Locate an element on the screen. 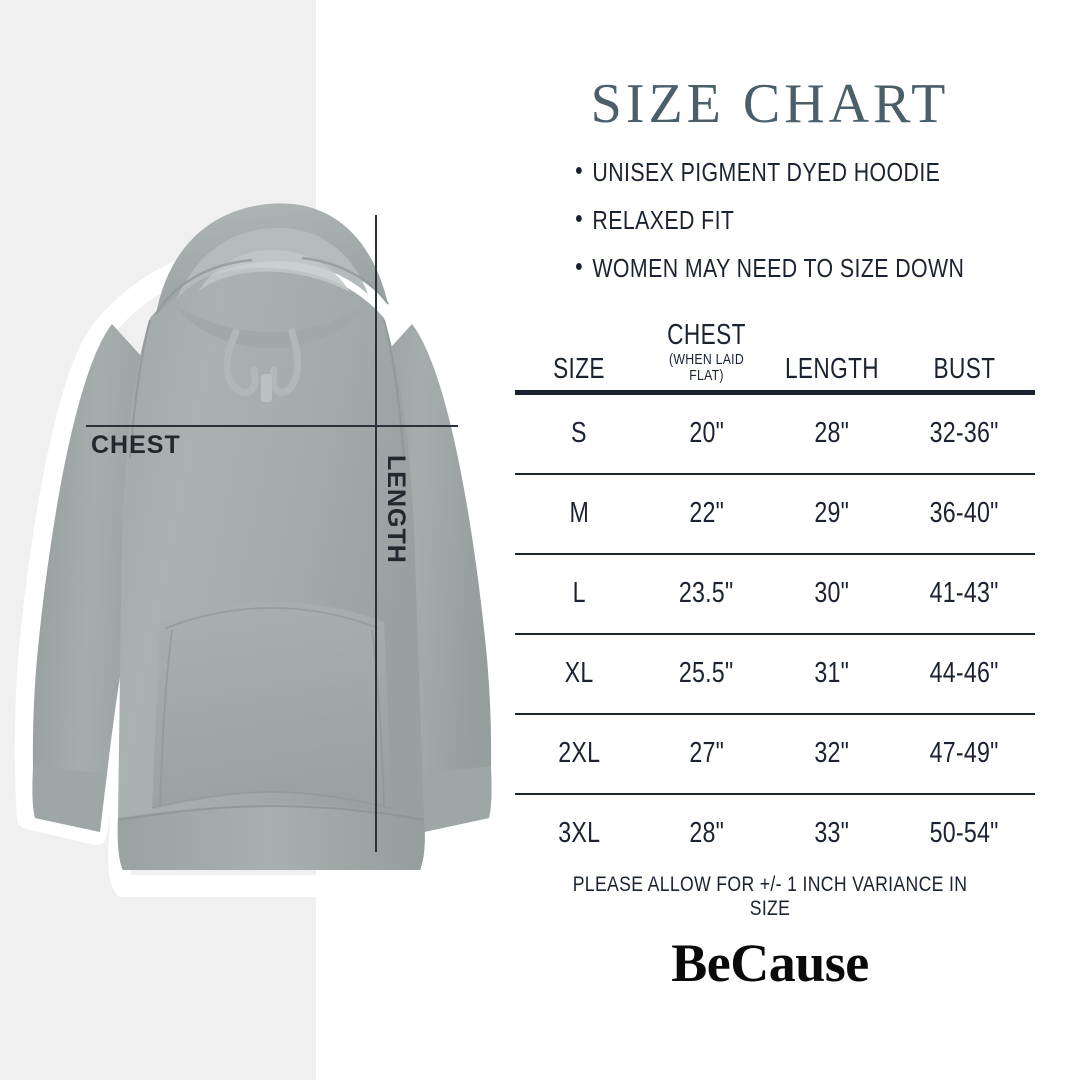  cell-size: 2XL is located at coordinates (579, 753).